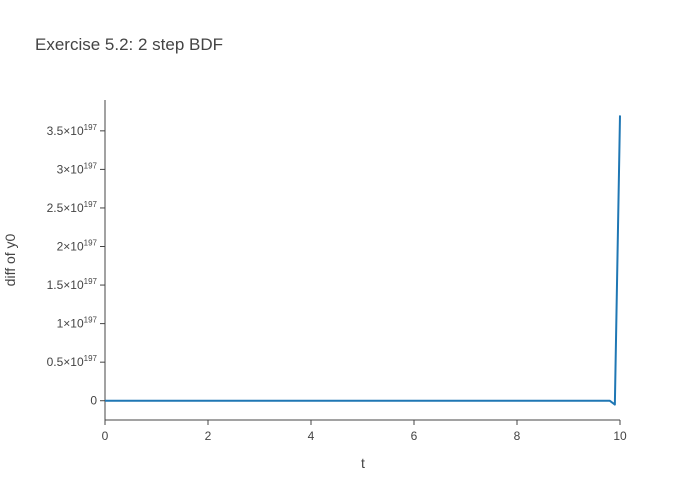 The image size is (700, 500). Describe the element at coordinates (77, 246) in the screenshot. I see `y-tick-label: 2×10197` at that location.